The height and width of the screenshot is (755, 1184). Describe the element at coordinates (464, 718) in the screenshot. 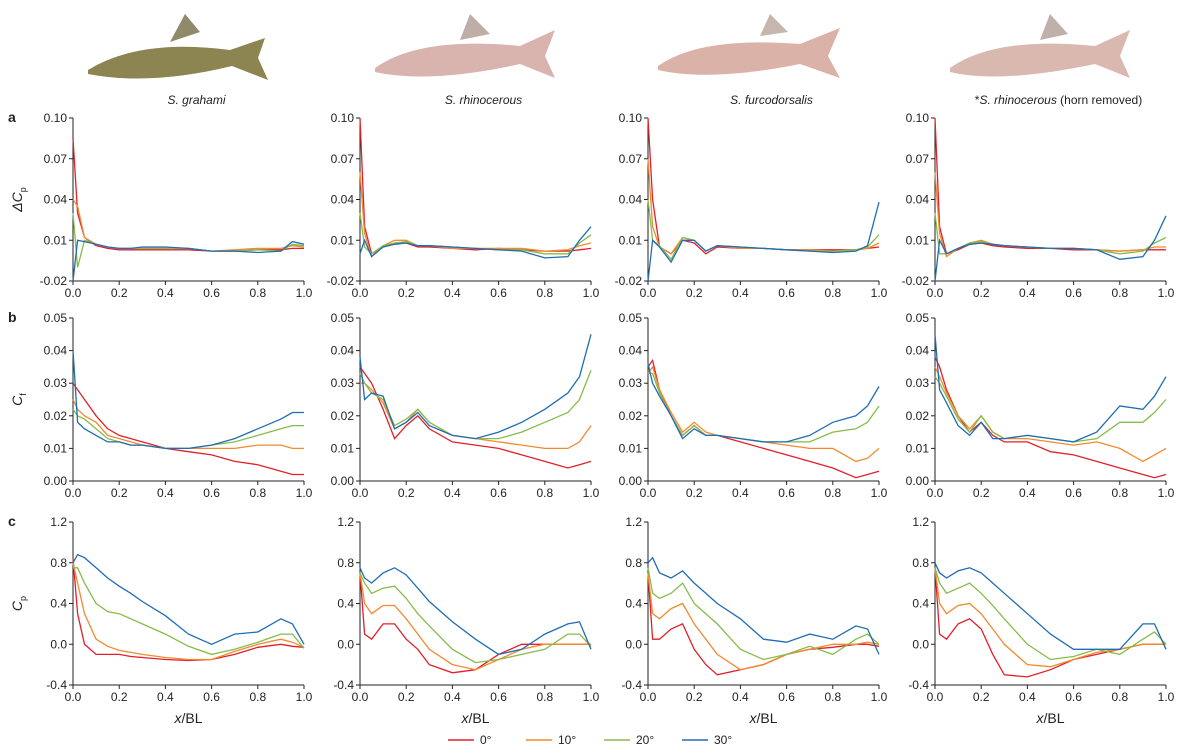

I see `x-label-var: x` at that location.